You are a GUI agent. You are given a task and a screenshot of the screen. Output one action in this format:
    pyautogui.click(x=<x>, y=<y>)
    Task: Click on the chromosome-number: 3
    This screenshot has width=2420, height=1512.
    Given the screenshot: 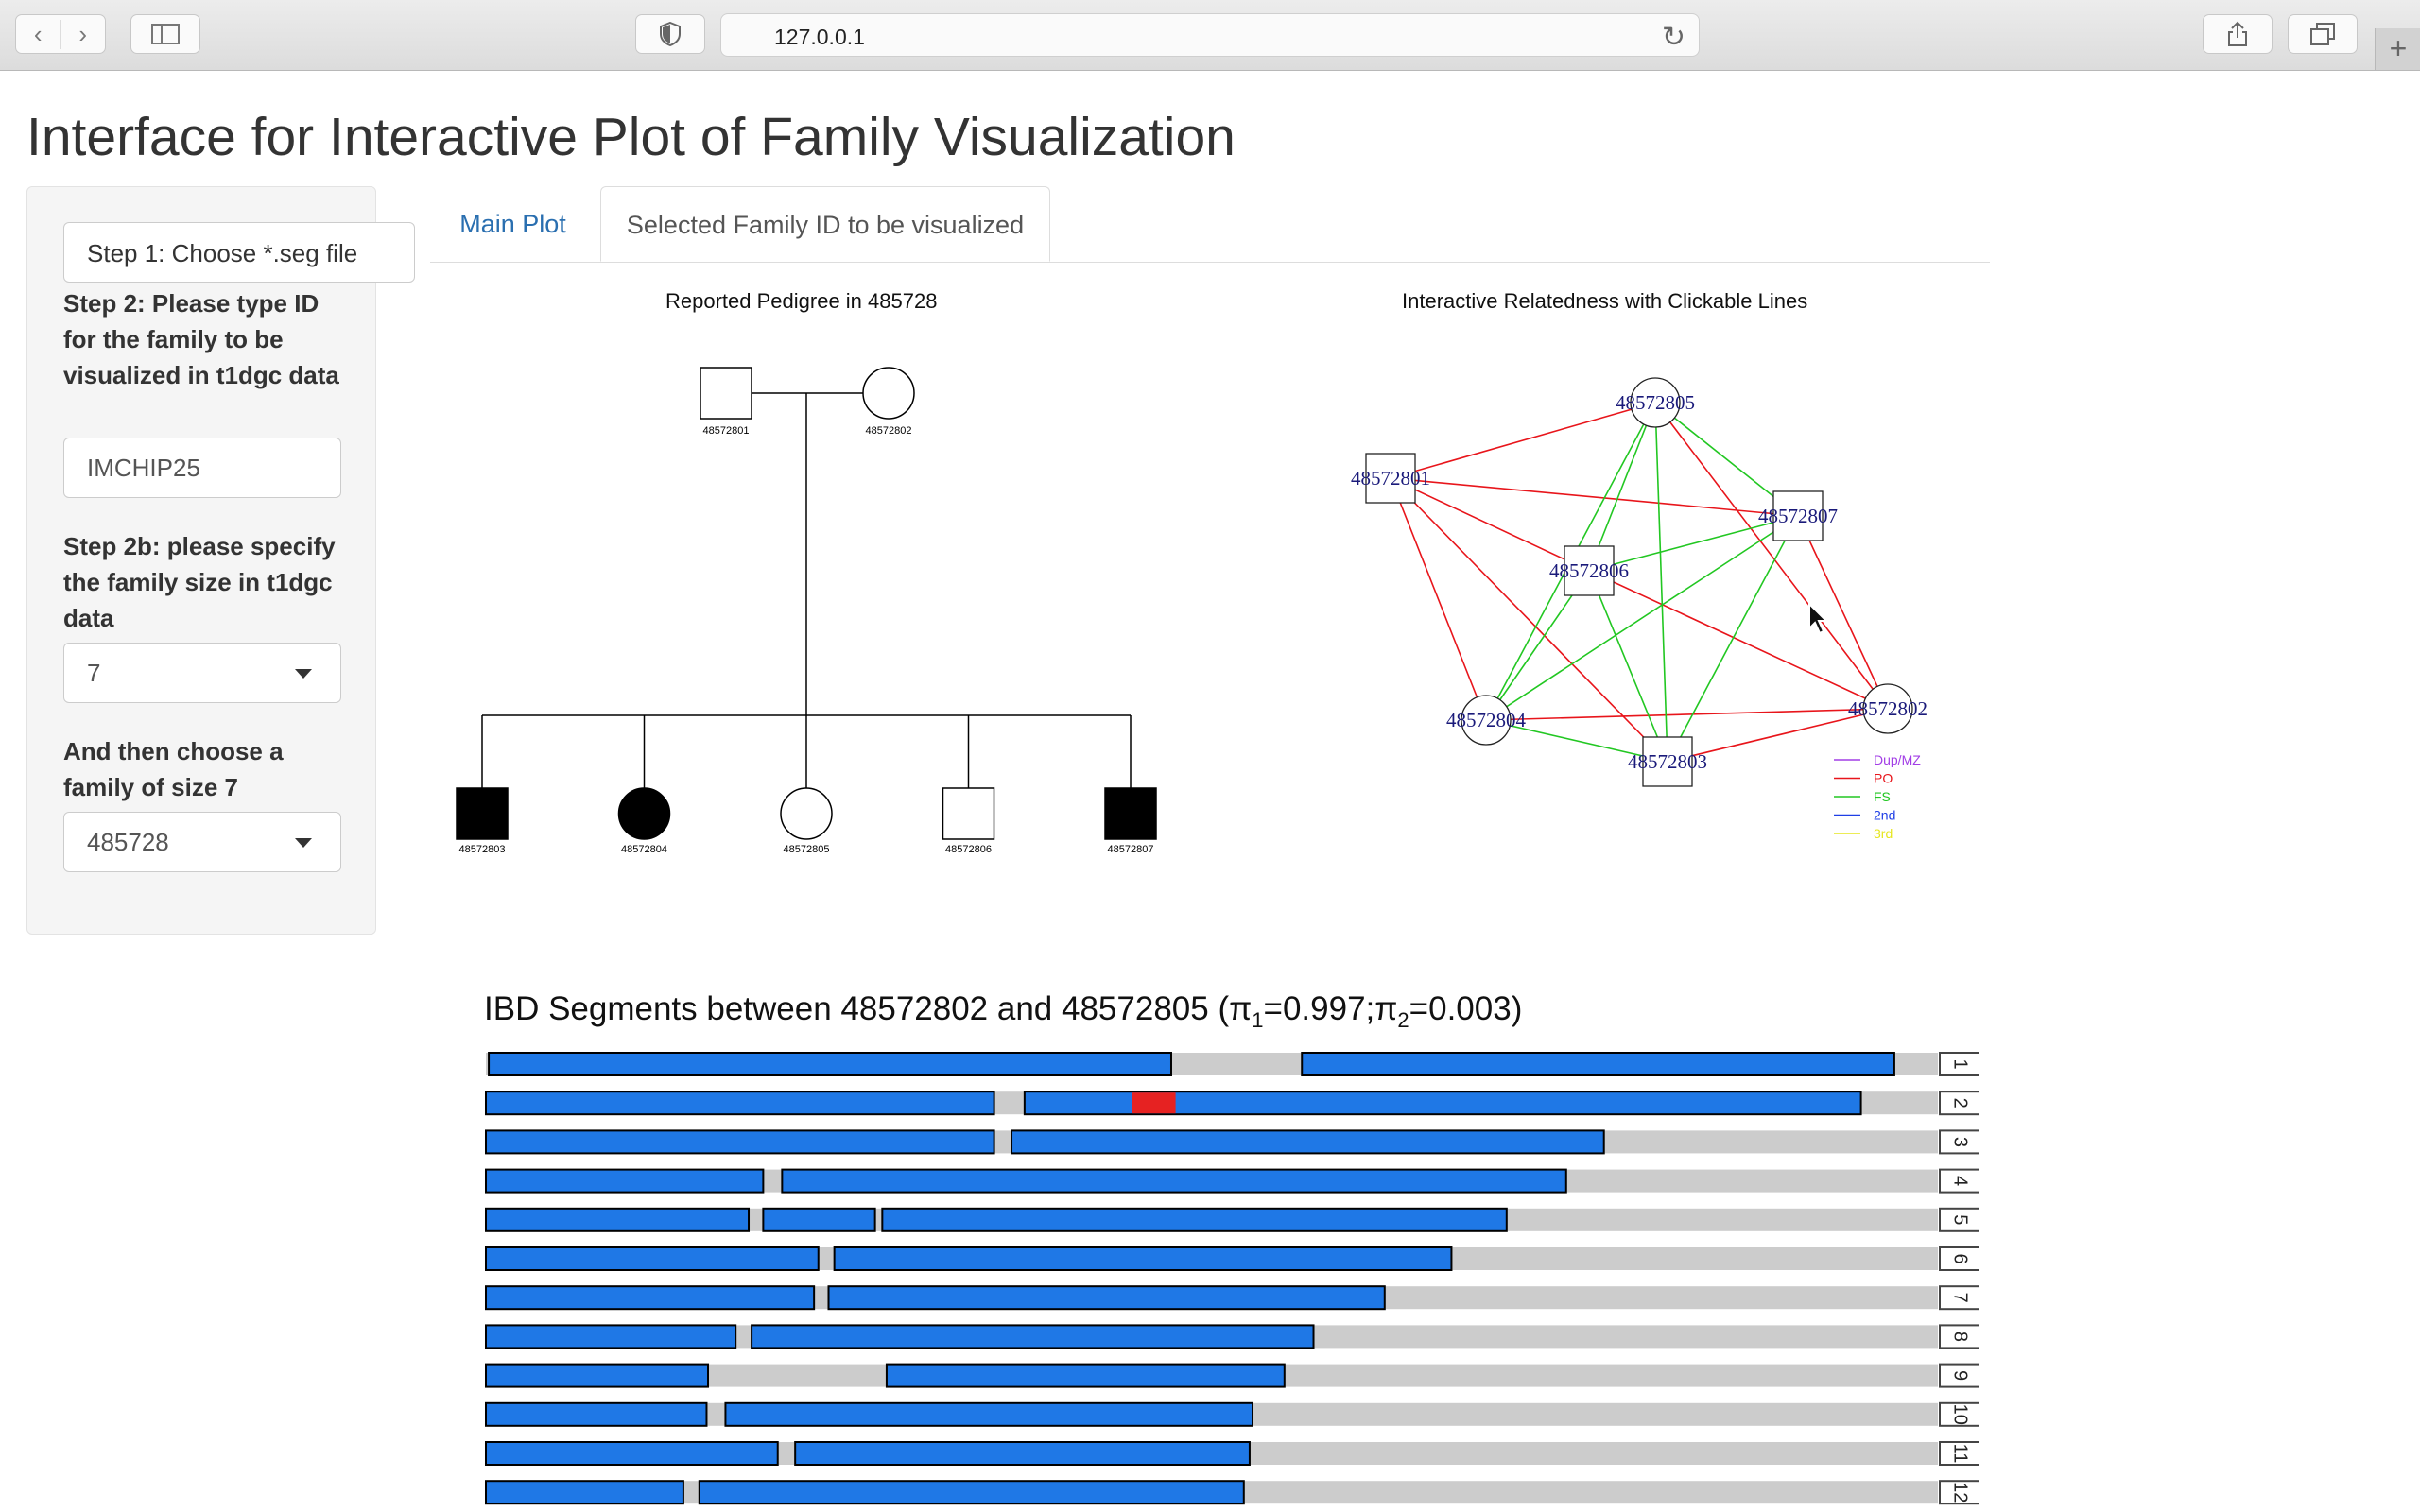 What is the action you would take?
    pyautogui.click(x=1961, y=1142)
    